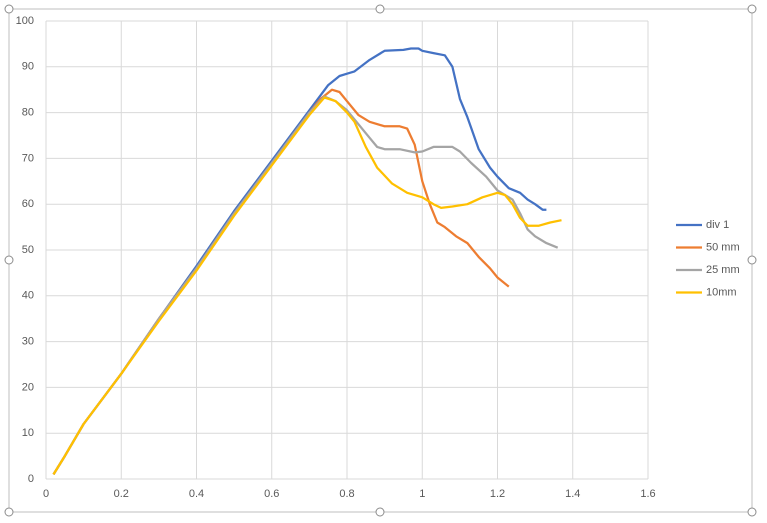 This screenshot has height=523, width=767. What do you see at coordinates (271, 494) in the screenshot?
I see `x-tick-label: 0.6` at bounding box center [271, 494].